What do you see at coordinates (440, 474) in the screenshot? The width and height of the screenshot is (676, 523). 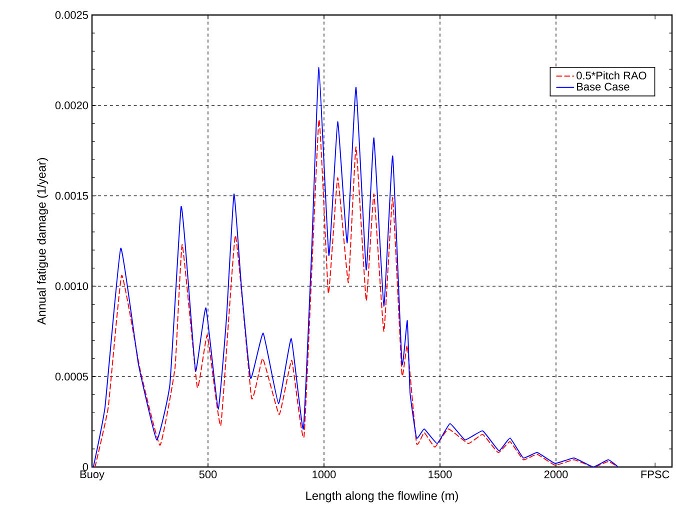 I see `x-tick-label: 1500` at bounding box center [440, 474].